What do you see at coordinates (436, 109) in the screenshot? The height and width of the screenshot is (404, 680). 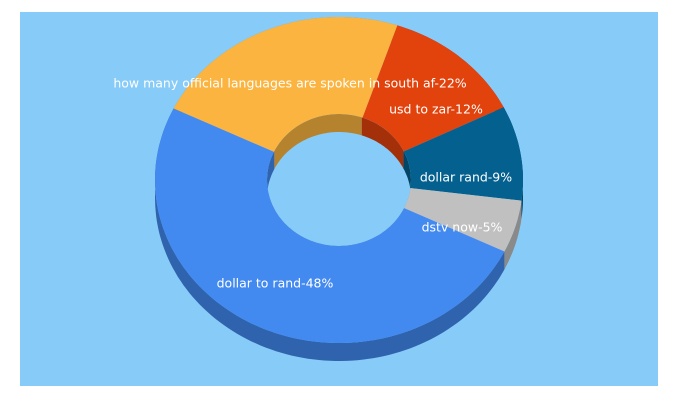 I see `data-label: usd to zar-12%` at bounding box center [436, 109].